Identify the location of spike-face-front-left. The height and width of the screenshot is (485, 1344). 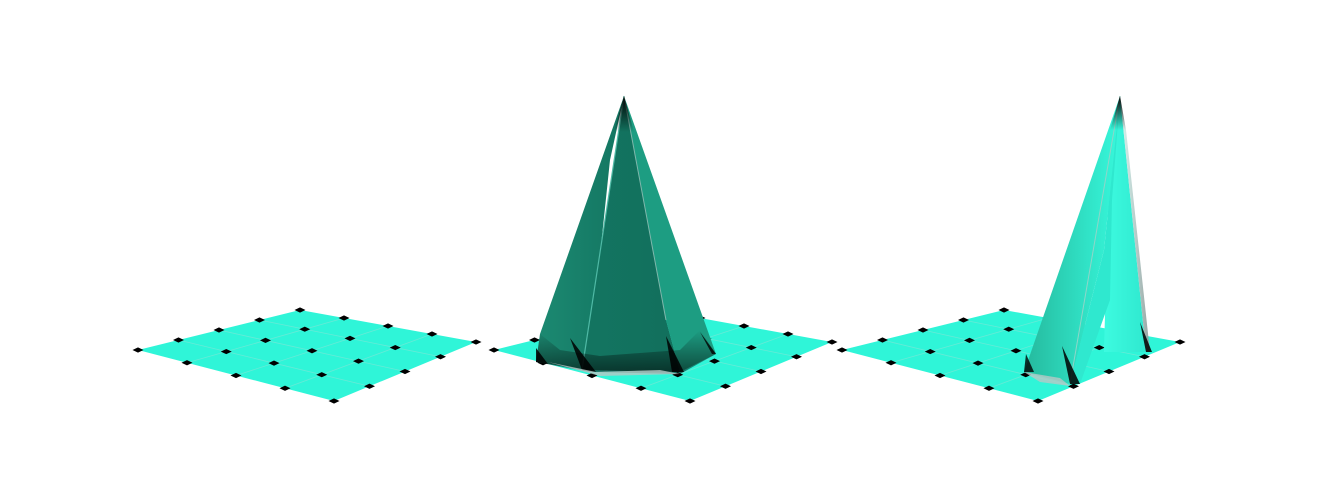
(1072, 240).